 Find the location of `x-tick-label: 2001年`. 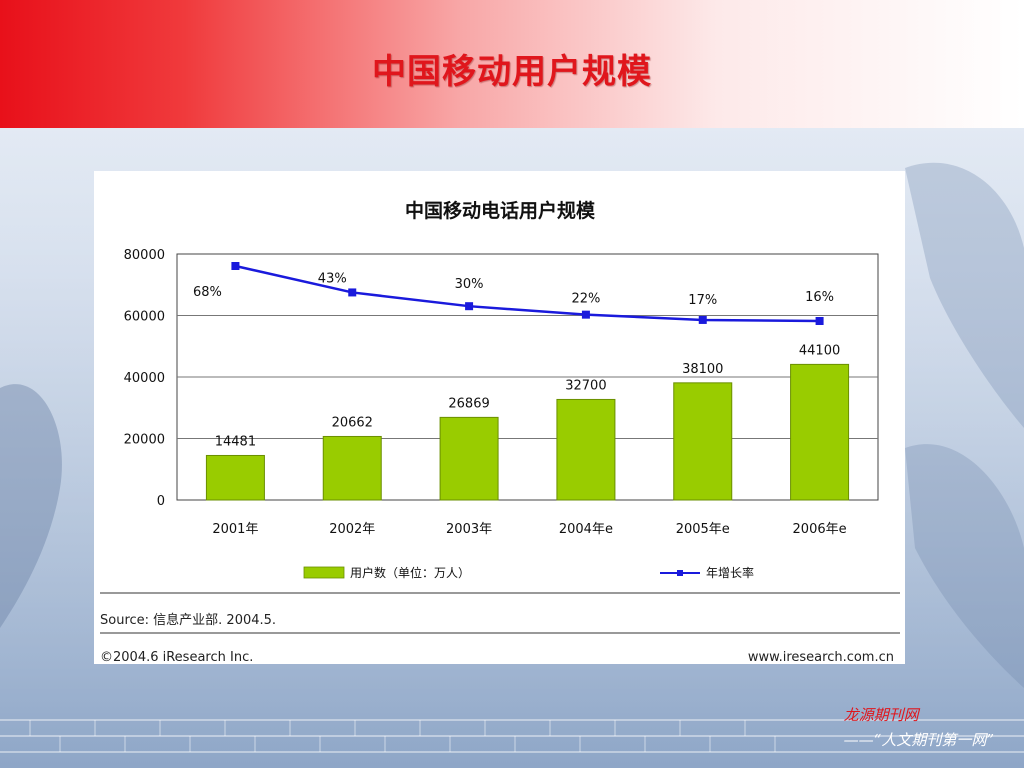

x-tick-label: 2001年 is located at coordinates (235, 529).